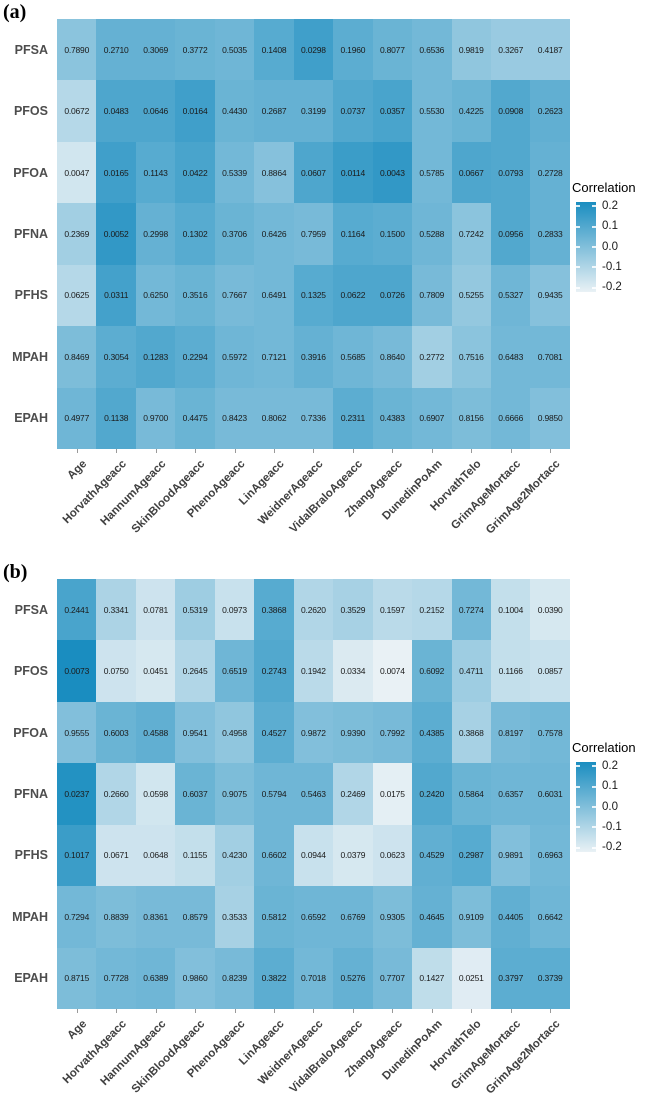 The image size is (654, 1119). What do you see at coordinates (155, 855) in the screenshot?
I see `heatmap-cell: 0.0648` at bounding box center [155, 855].